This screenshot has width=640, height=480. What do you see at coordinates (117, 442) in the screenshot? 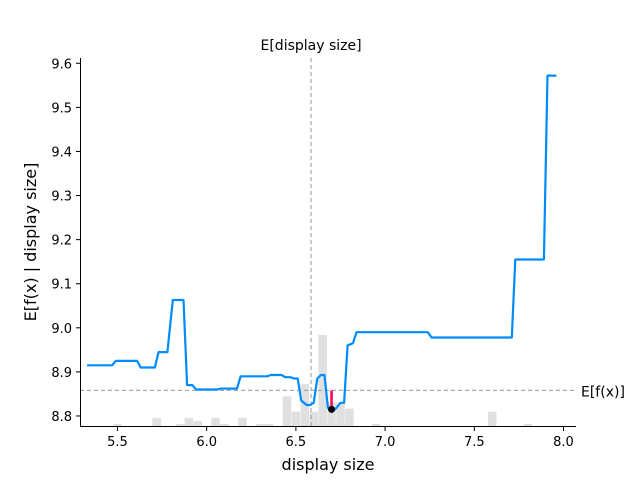
I see `x-tick-label: 5.5` at bounding box center [117, 442].